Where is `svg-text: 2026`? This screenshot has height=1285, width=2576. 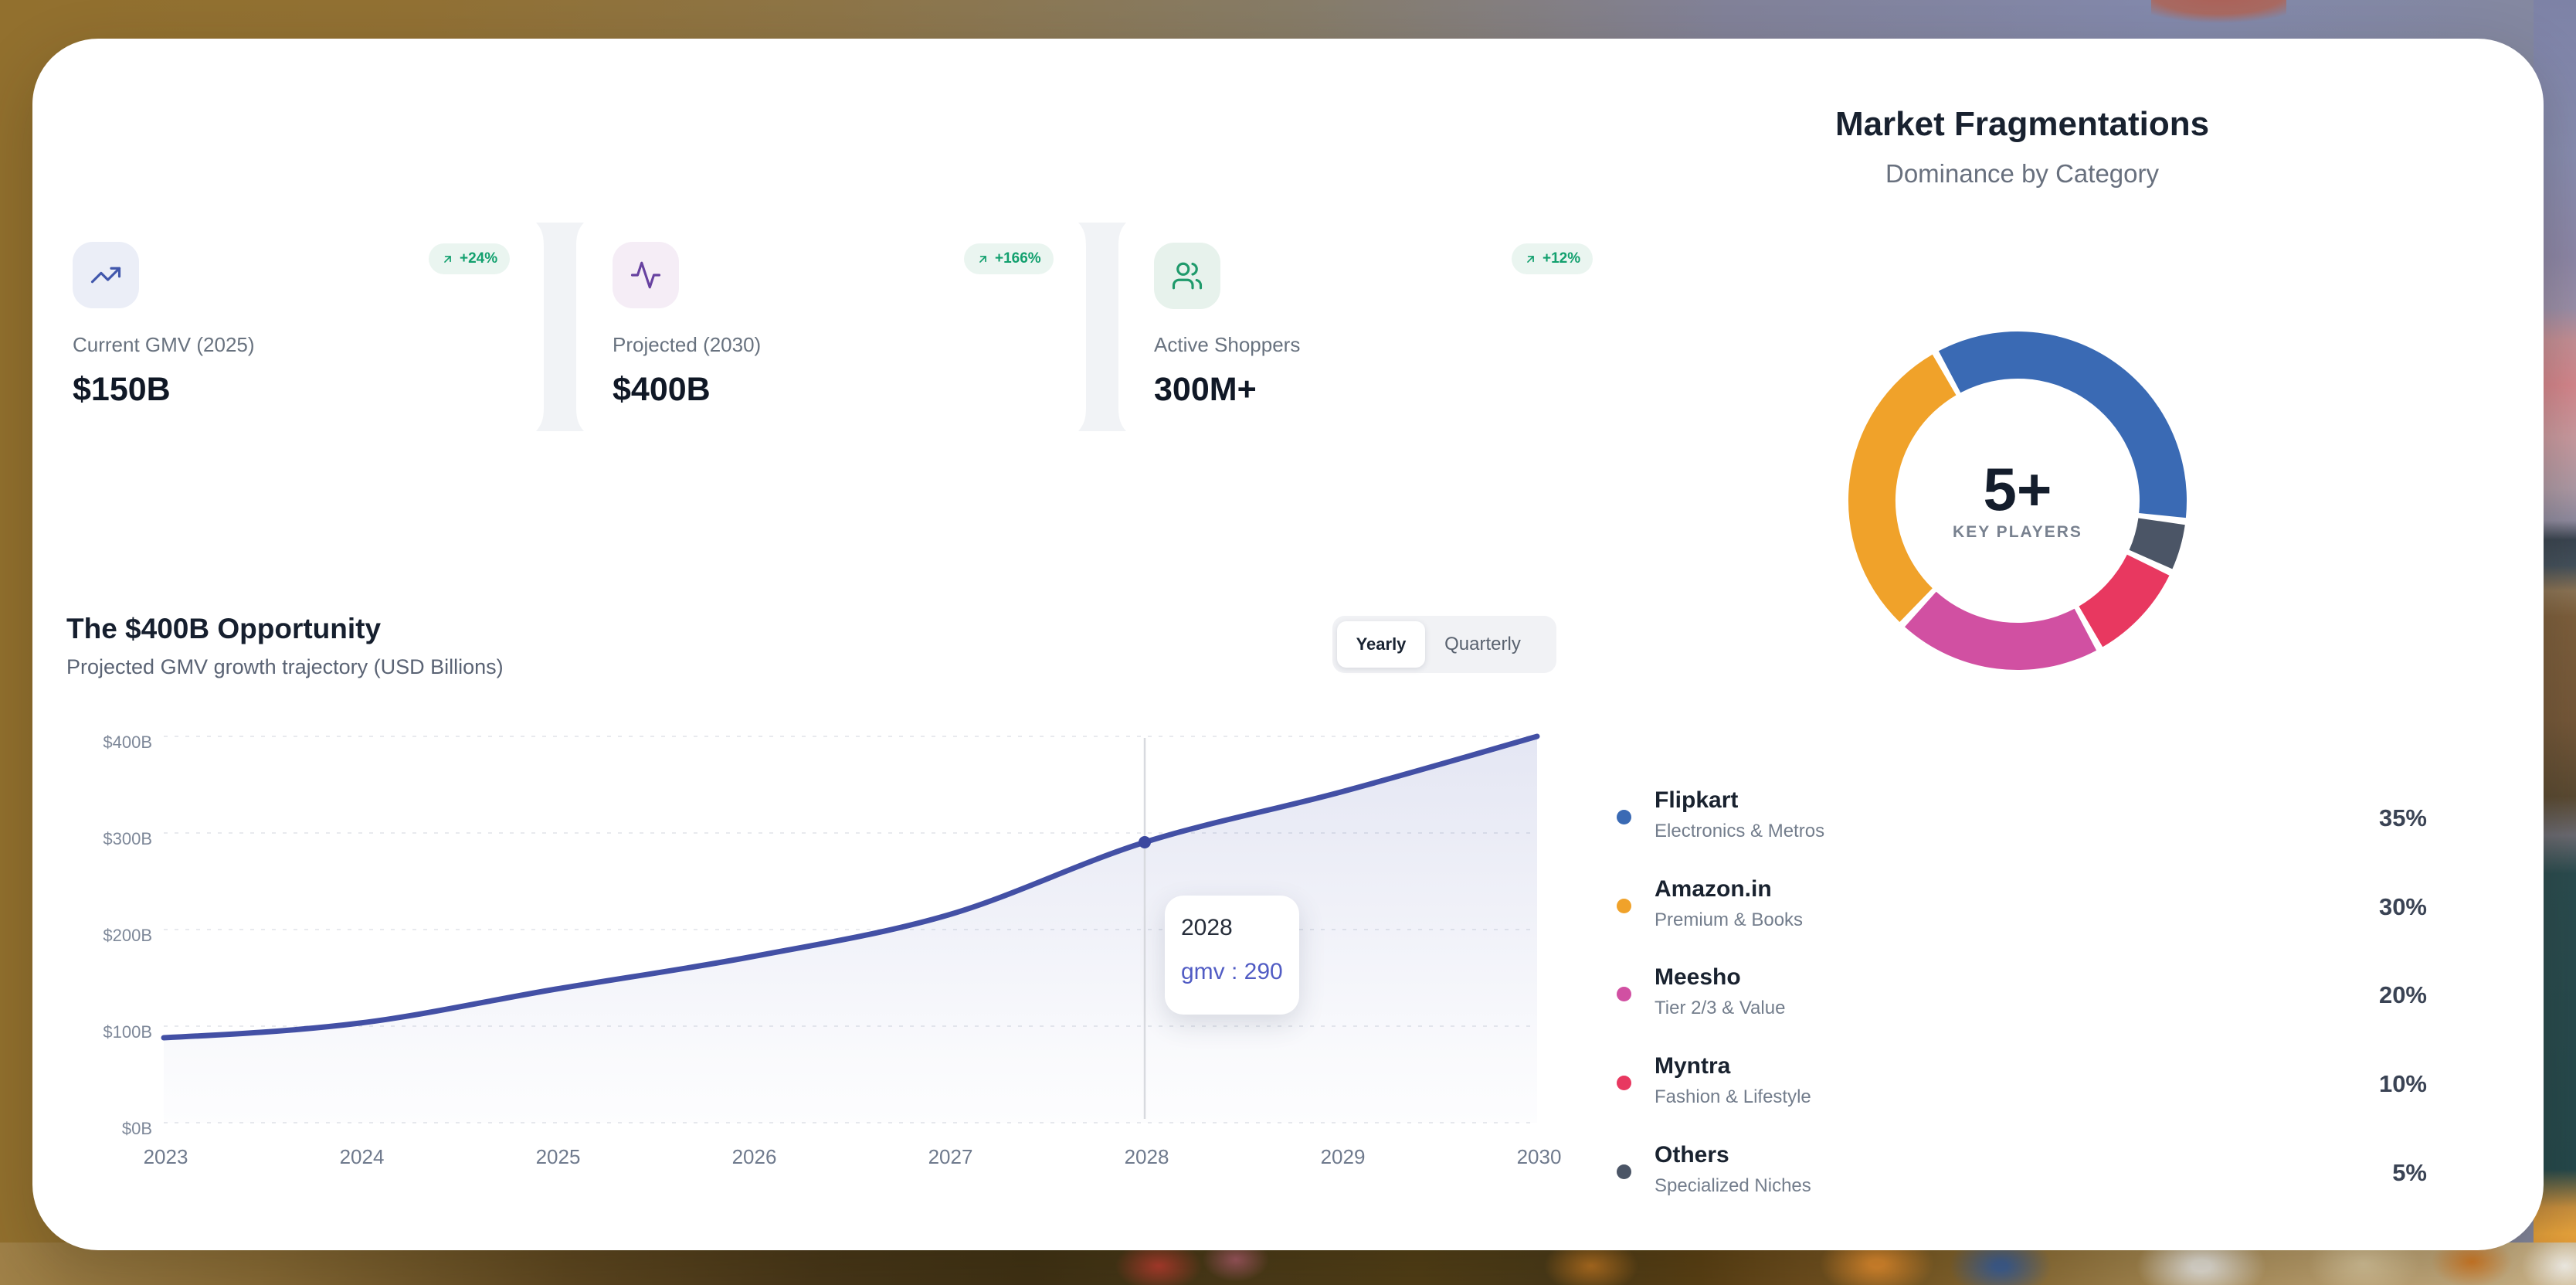
svg-text: 2026 is located at coordinates (754, 1156).